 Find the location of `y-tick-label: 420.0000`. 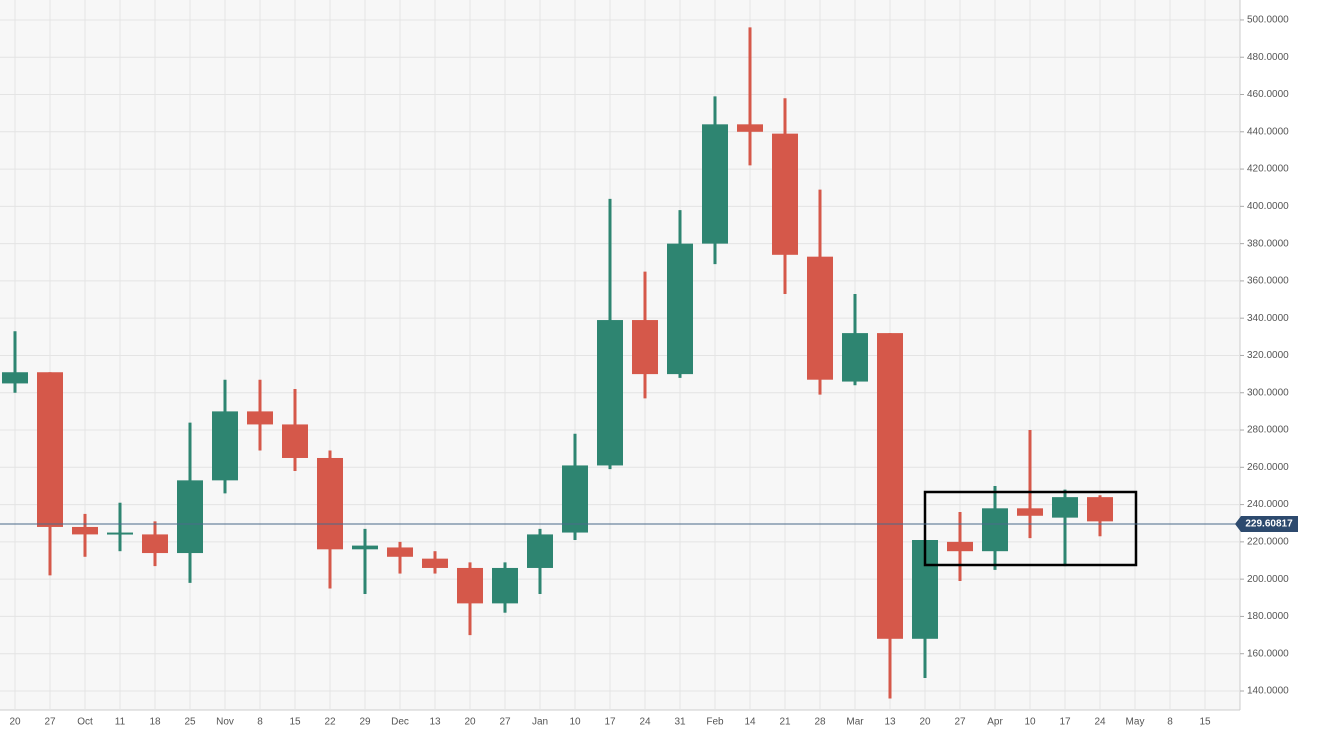

y-tick-label: 420.0000 is located at coordinates (1268, 169).